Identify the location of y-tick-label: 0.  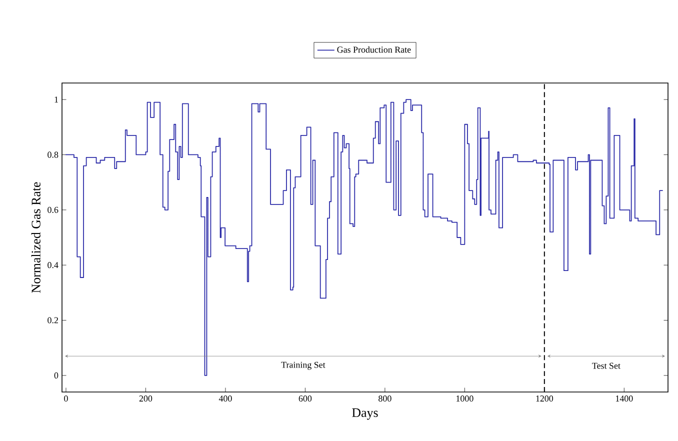
(56, 375).